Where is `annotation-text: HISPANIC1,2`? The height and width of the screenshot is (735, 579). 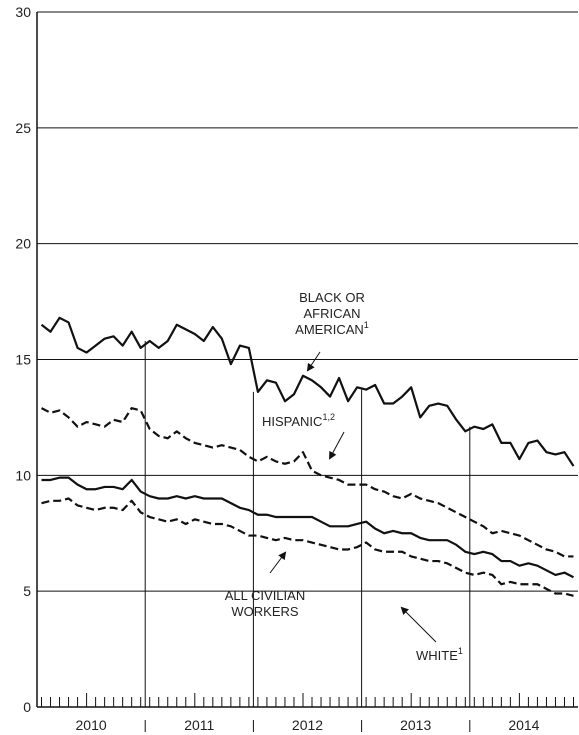
annotation-text: HISPANIC1,2 is located at coordinates (298, 420).